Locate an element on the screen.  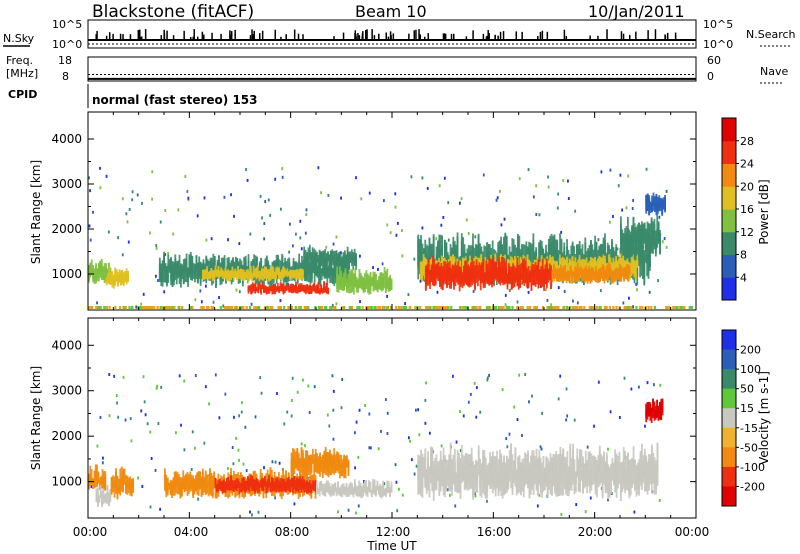
nave-label: Nave is located at coordinates (774, 71).